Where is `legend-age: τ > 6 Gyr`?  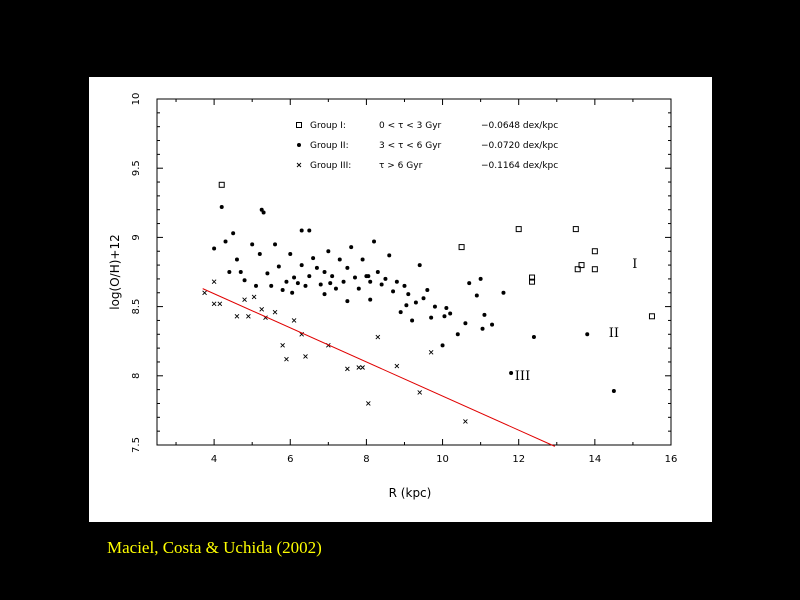 legend-age: τ > 6 Gyr is located at coordinates (401, 166).